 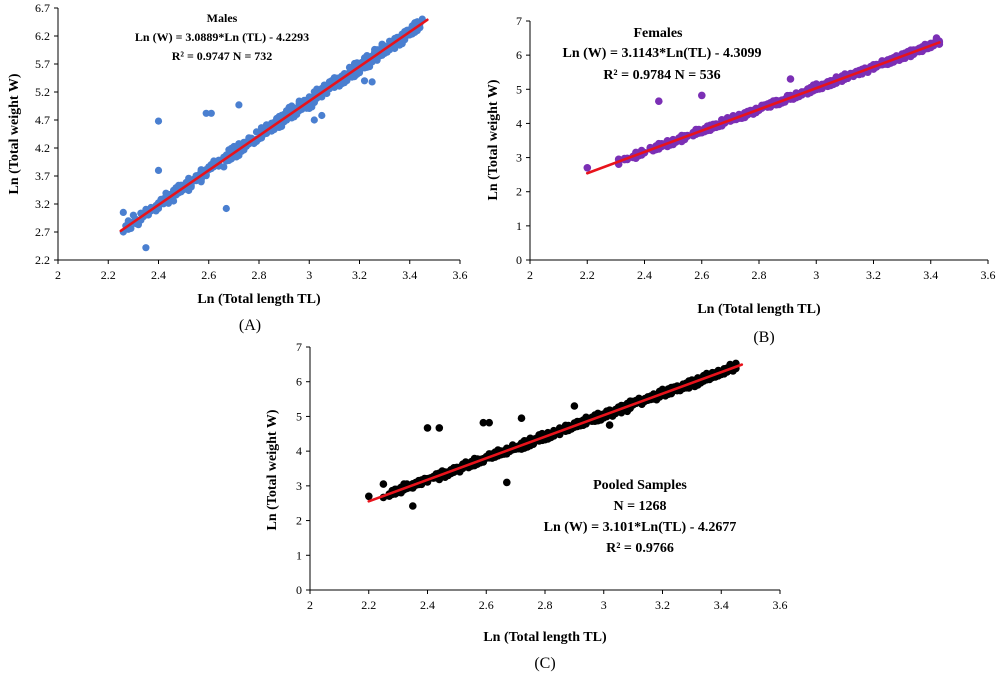 I want to click on annotation-text: N = 1268, so click(x=639, y=506).